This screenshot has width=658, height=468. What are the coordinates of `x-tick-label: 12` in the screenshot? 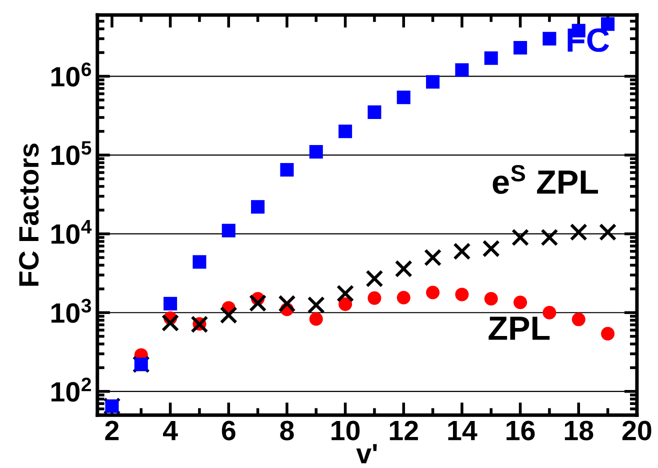 It's located at (404, 430).